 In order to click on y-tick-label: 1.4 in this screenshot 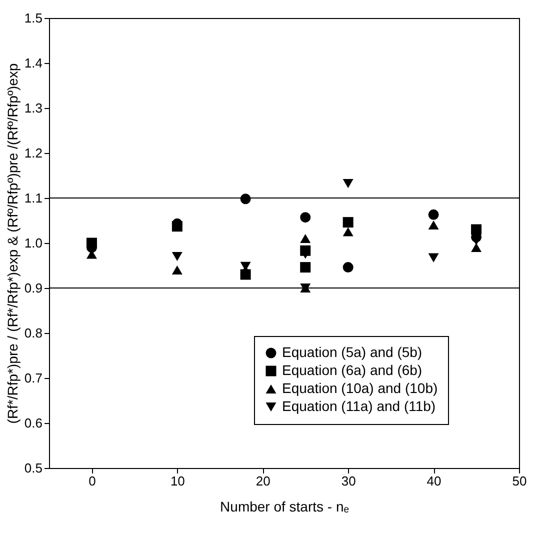, I will do `click(33, 63)`.